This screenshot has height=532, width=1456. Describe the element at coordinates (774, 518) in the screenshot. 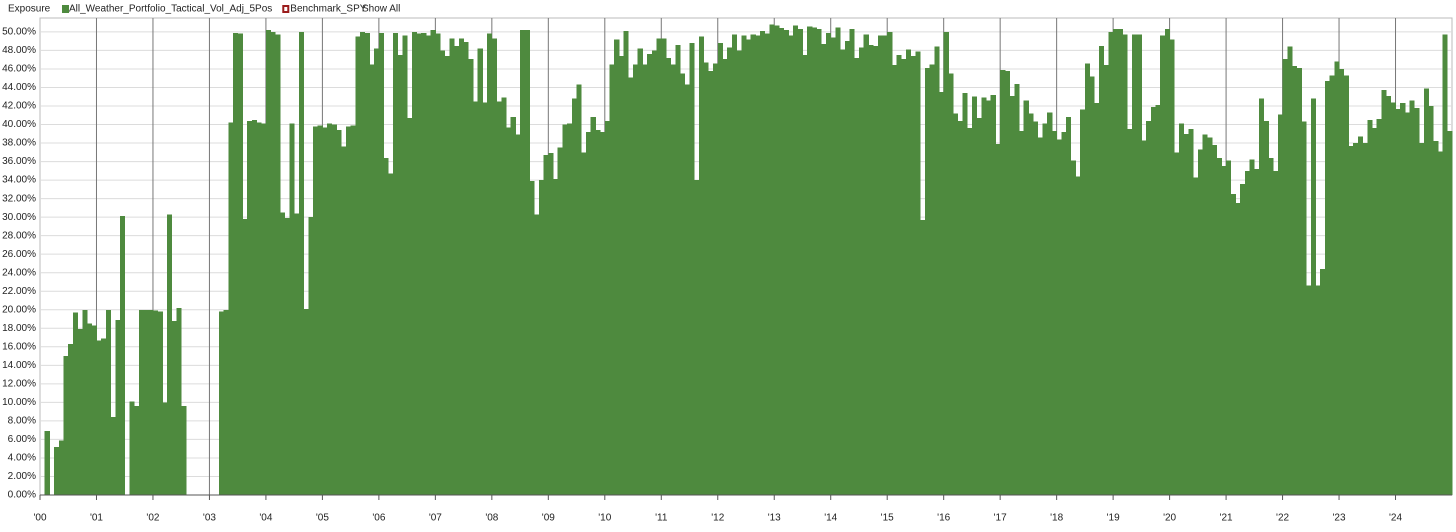

I see `x-tick-label: '13` at that location.